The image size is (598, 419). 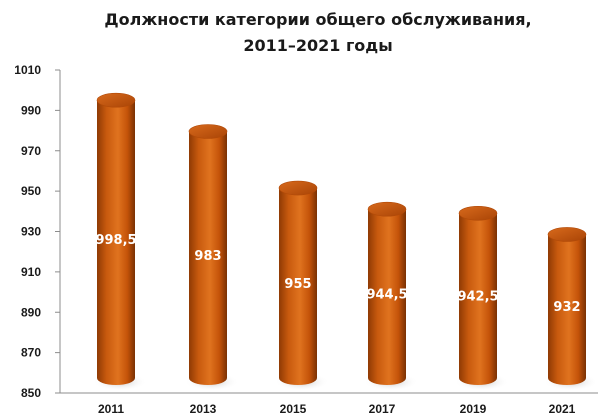 I want to click on data-label: 932, so click(x=566, y=307).